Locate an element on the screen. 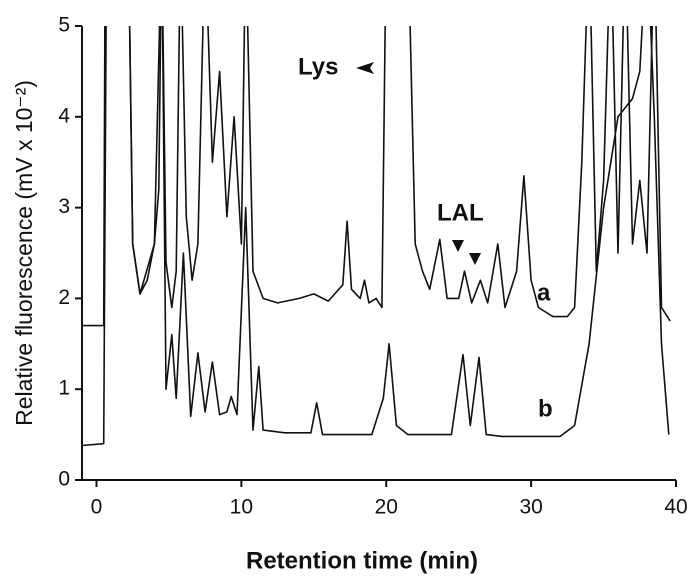  x-tick-label: 10 is located at coordinates (241, 507).